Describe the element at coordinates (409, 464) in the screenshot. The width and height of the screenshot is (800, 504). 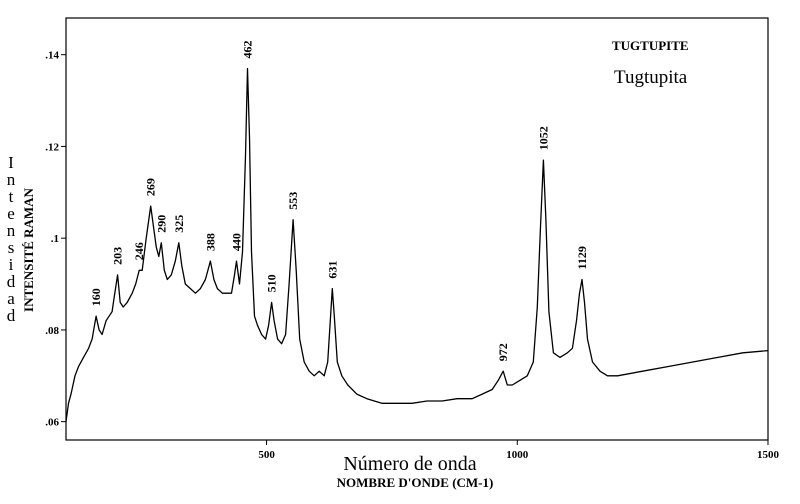
I see `x-axis-label-alt: Número de onda` at that location.